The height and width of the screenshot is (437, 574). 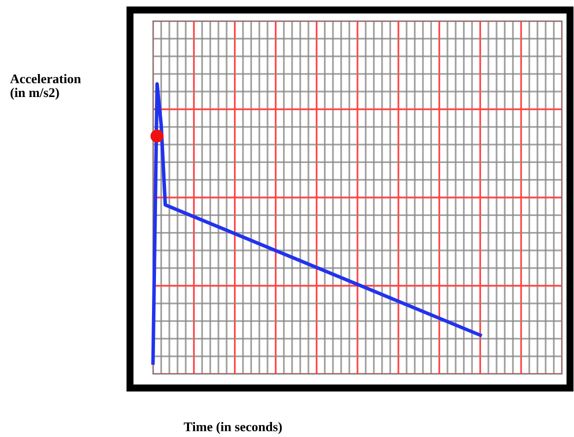 What do you see at coordinates (45, 87) in the screenshot?
I see `text: Acceleration (in m/s2)` at bounding box center [45, 87].